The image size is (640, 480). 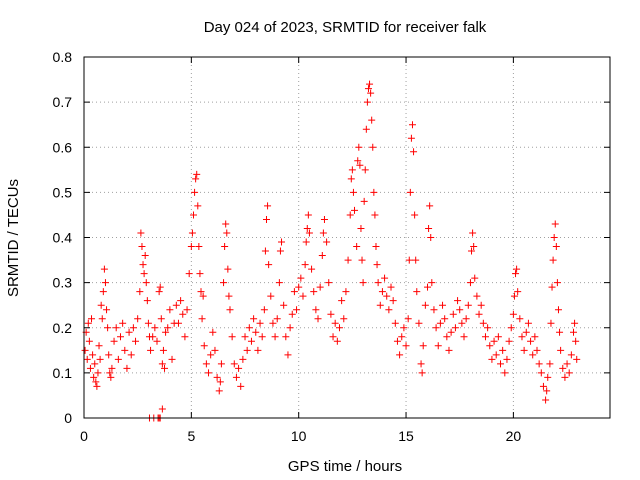 What do you see at coordinates (84, 436) in the screenshot?
I see `x-tick-label: 0` at bounding box center [84, 436].